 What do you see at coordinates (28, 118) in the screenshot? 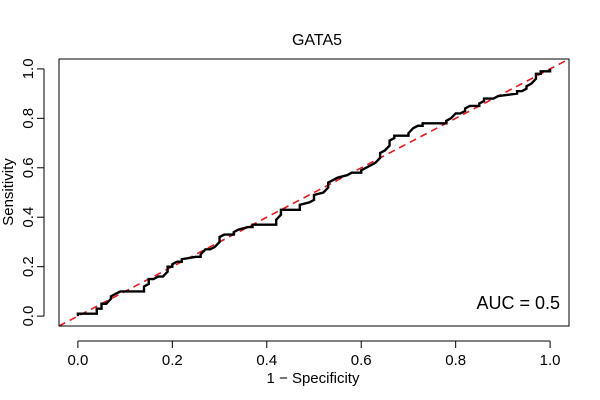
I see `y-tick-label: 0.8` at bounding box center [28, 118].